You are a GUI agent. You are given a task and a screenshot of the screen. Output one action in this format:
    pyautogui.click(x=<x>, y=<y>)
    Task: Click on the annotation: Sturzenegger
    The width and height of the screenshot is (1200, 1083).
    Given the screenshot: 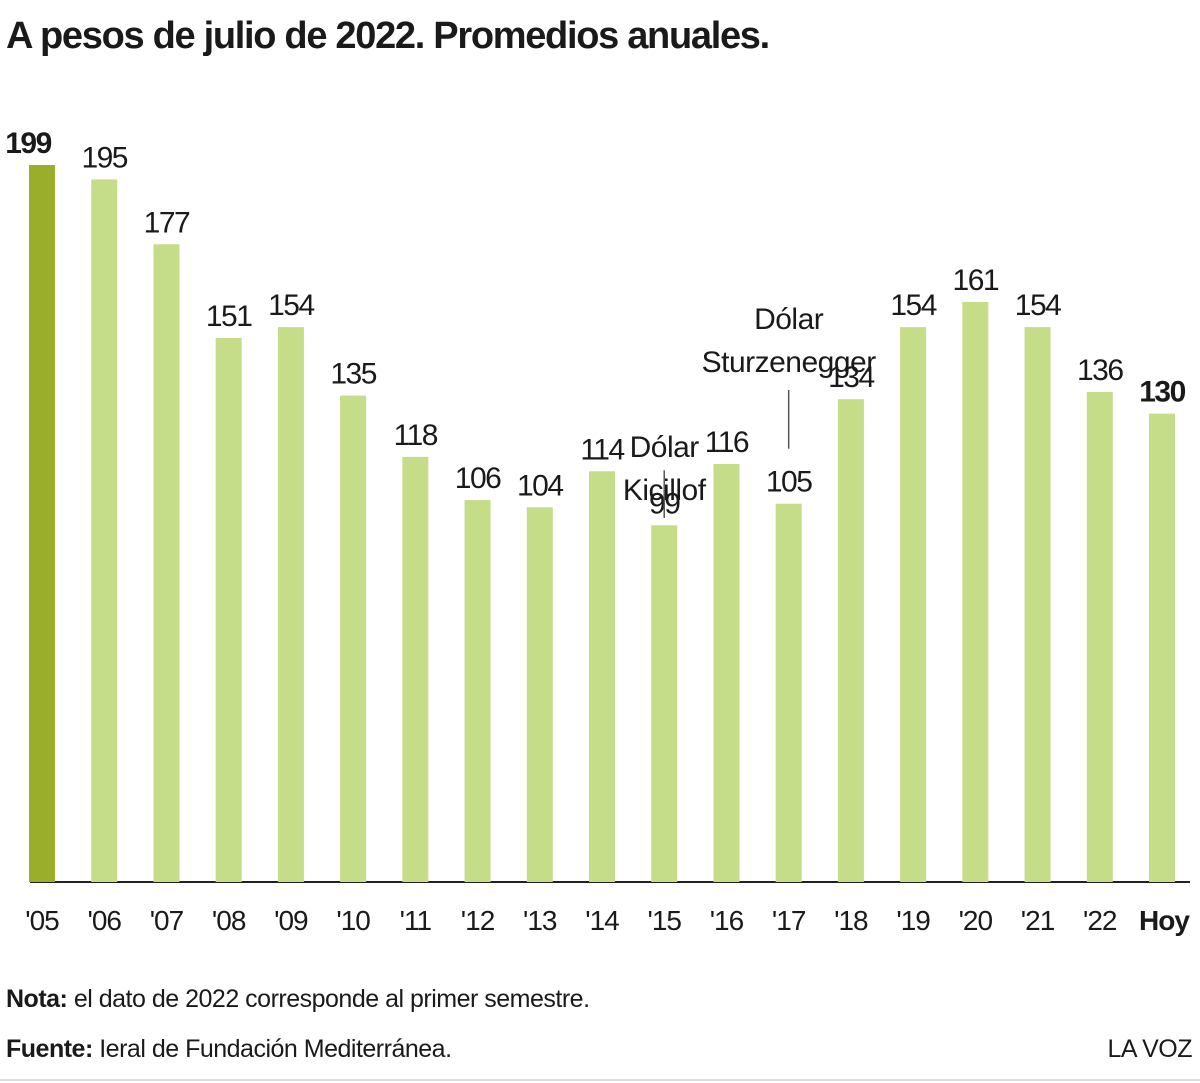 What is the action you would take?
    pyautogui.click(x=789, y=362)
    